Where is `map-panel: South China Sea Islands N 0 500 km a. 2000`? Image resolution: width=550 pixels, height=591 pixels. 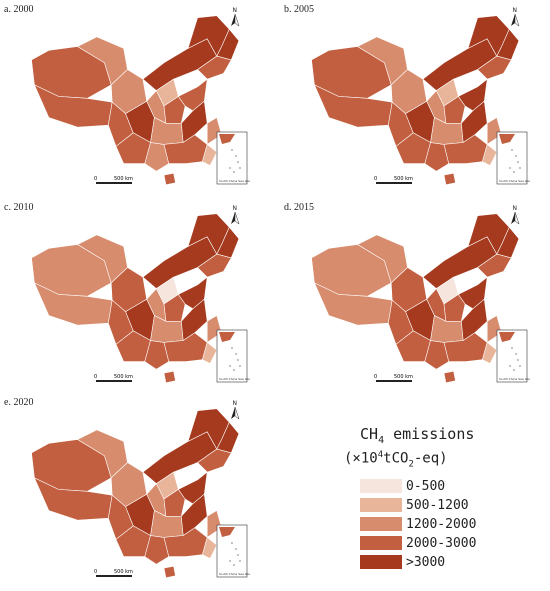
map-panel: South China Sea Islands N 0 500 km a. 2000 is located at coordinates (125, 95).